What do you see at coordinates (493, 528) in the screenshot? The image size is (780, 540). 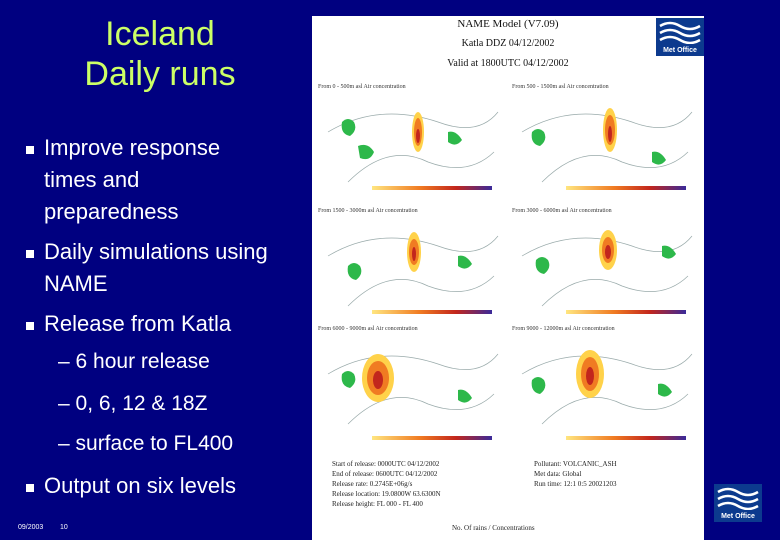 I see `figure-bottom-note: No. Of rains / Concentrations` at bounding box center [493, 528].